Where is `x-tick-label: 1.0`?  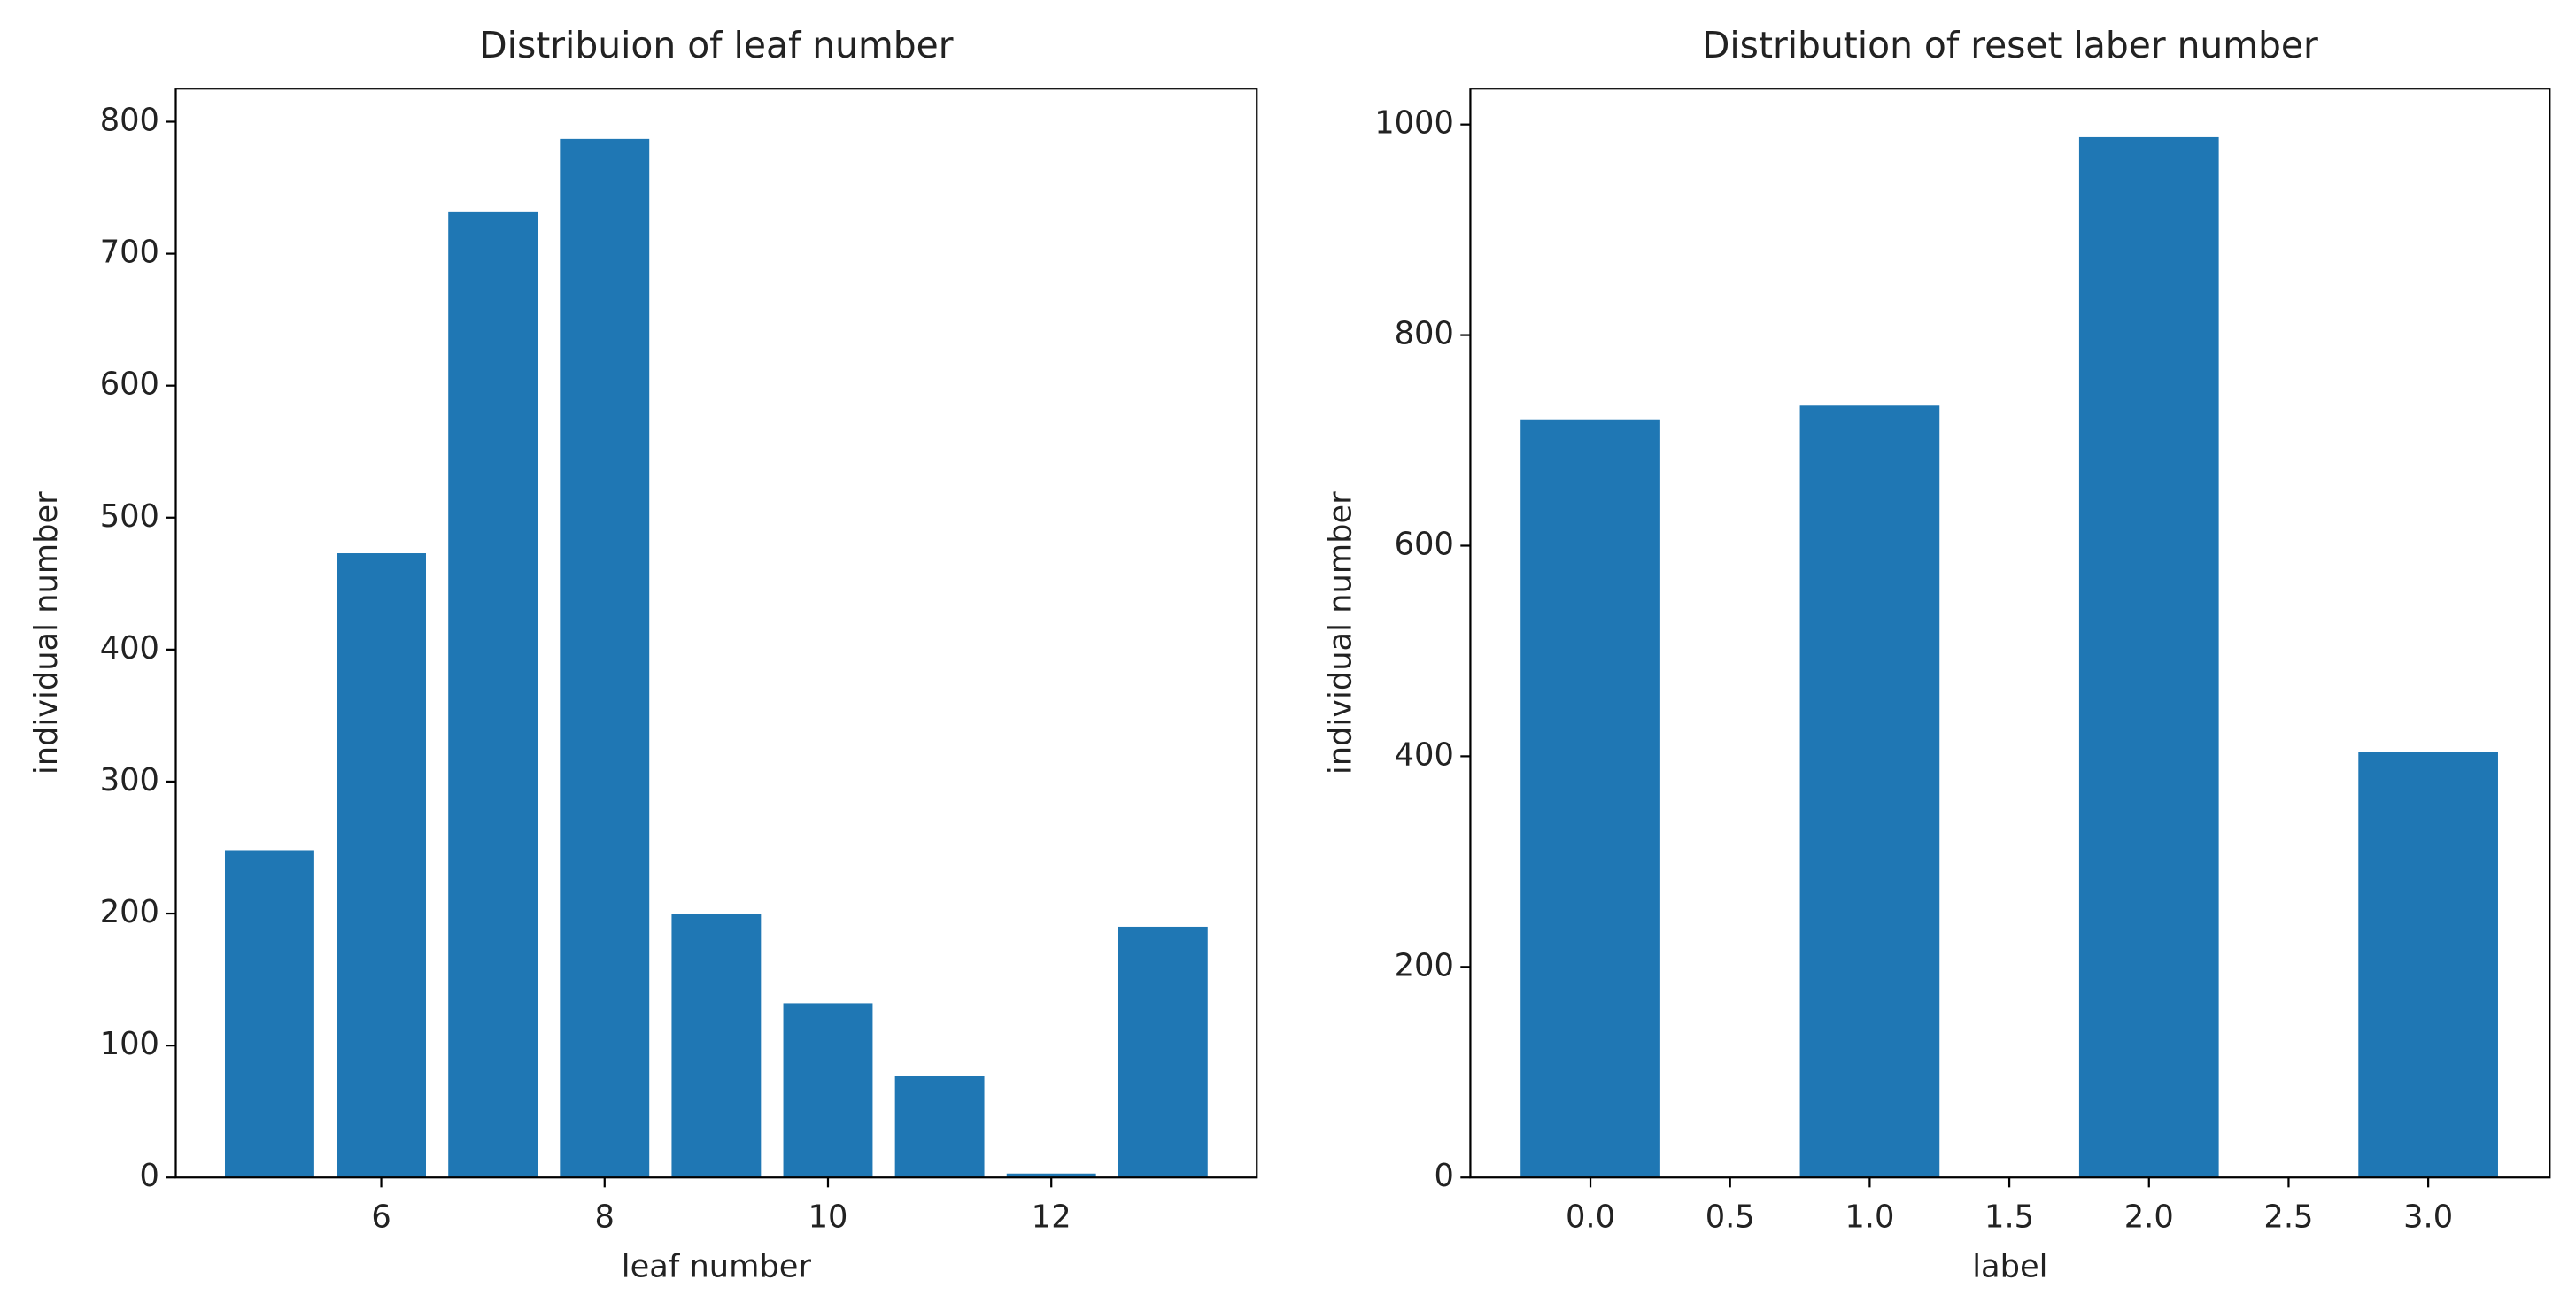 x-tick-label: 1.0 is located at coordinates (1869, 1217).